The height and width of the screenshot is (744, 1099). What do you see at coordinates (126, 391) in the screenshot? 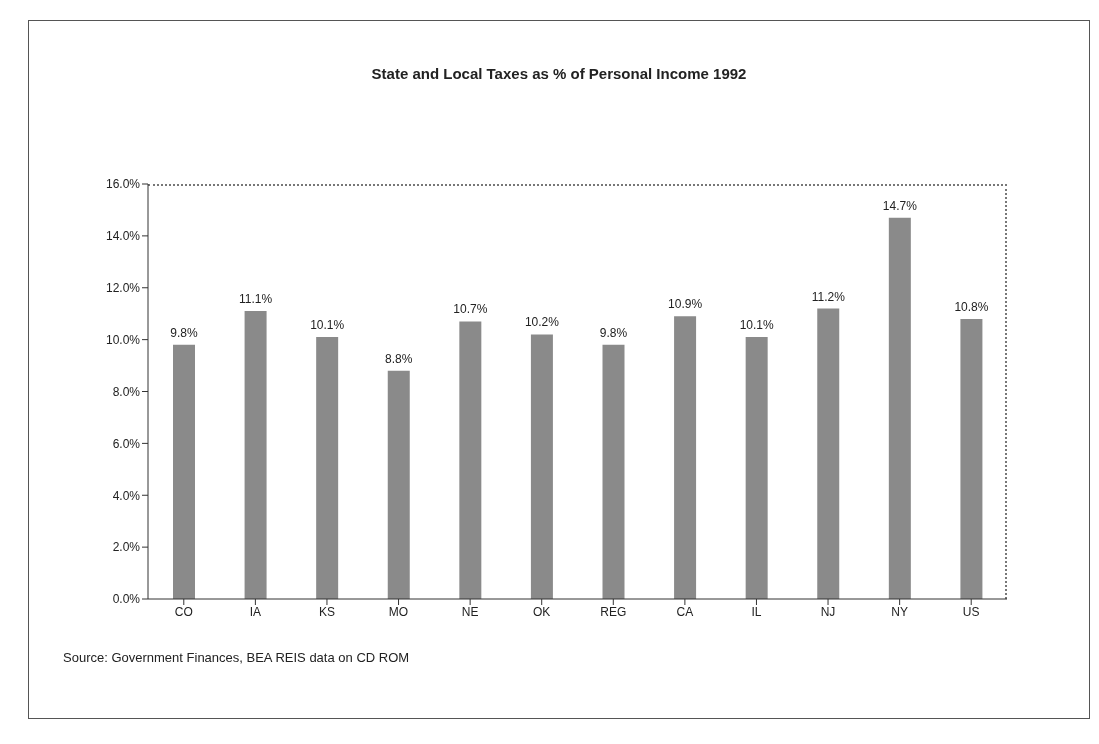
I see `y-tick-label: 8.0%` at bounding box center [126, 391].